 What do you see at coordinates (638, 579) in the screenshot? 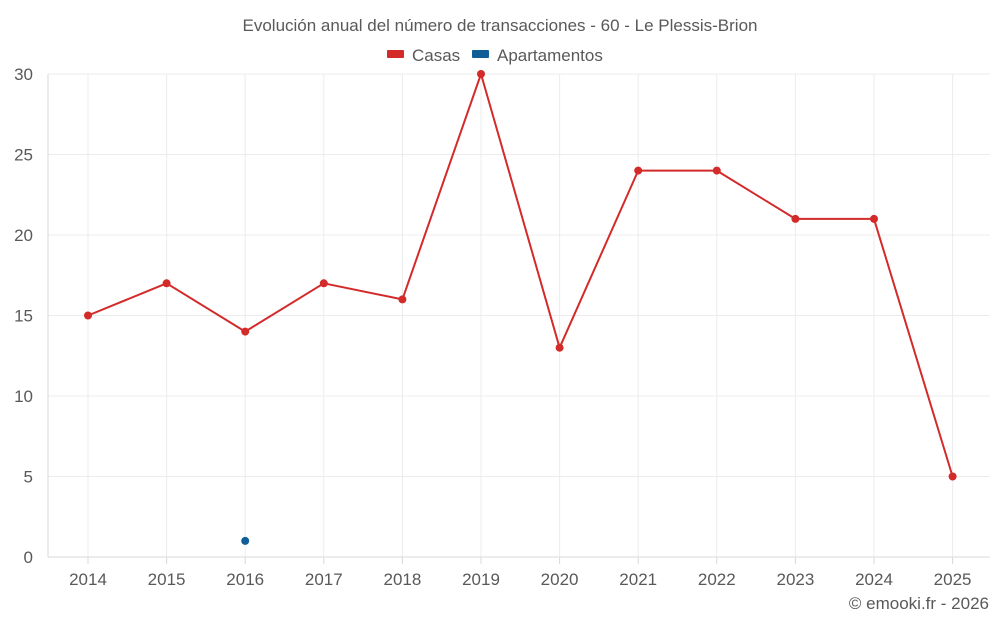
I see `x-tick-label: 2021` at bounding box center [638, 579].